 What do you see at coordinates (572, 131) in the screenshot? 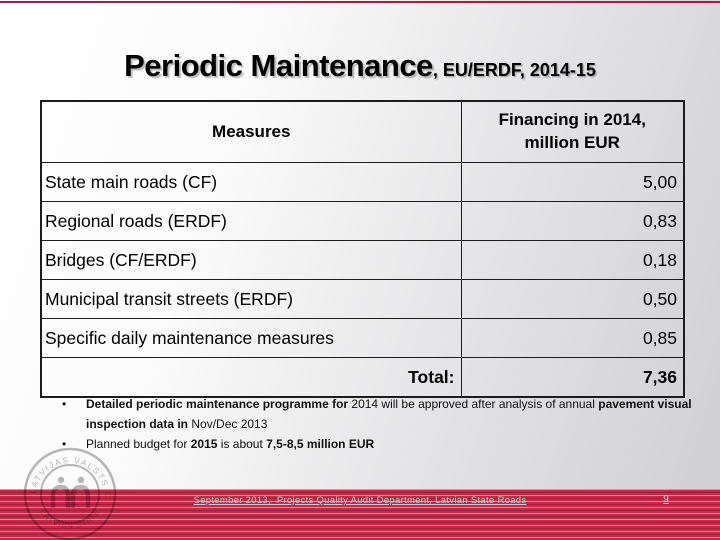
I see `column-header-financing: Financing in 2014, million EUR` at bounding box center [572, 131].